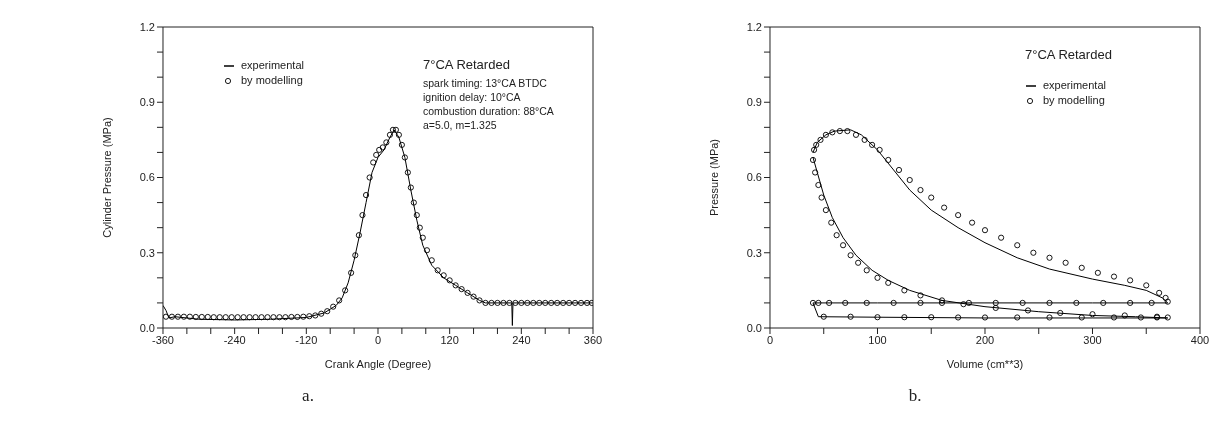  What do you see at coordinates (985, 339) in the screenshot?
I see `x-tick-label: 200` at bounding box center [985, 339].